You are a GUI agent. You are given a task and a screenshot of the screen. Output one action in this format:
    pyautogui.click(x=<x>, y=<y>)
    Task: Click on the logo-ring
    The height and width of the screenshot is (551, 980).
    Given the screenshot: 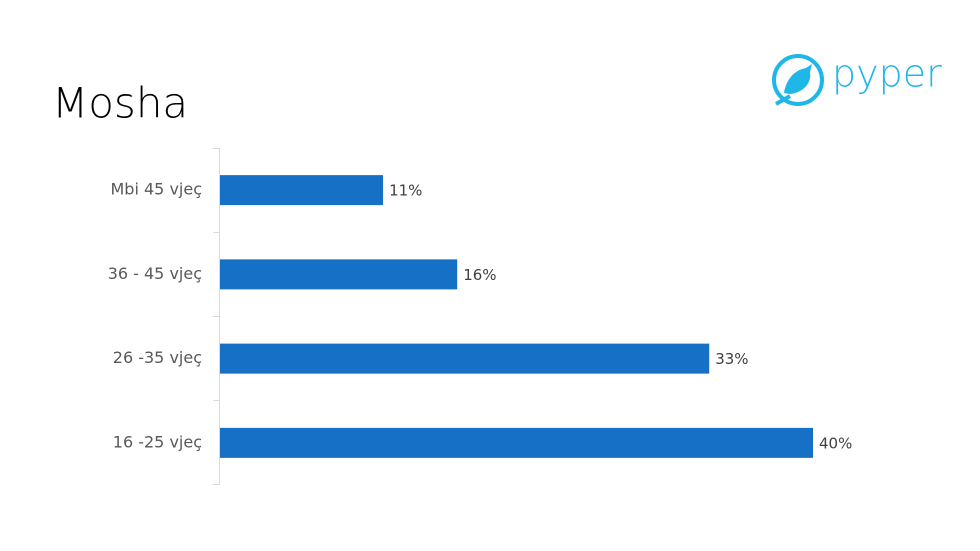 What is the action you would take?
    pyautogui.click(x=798, y=80)
    